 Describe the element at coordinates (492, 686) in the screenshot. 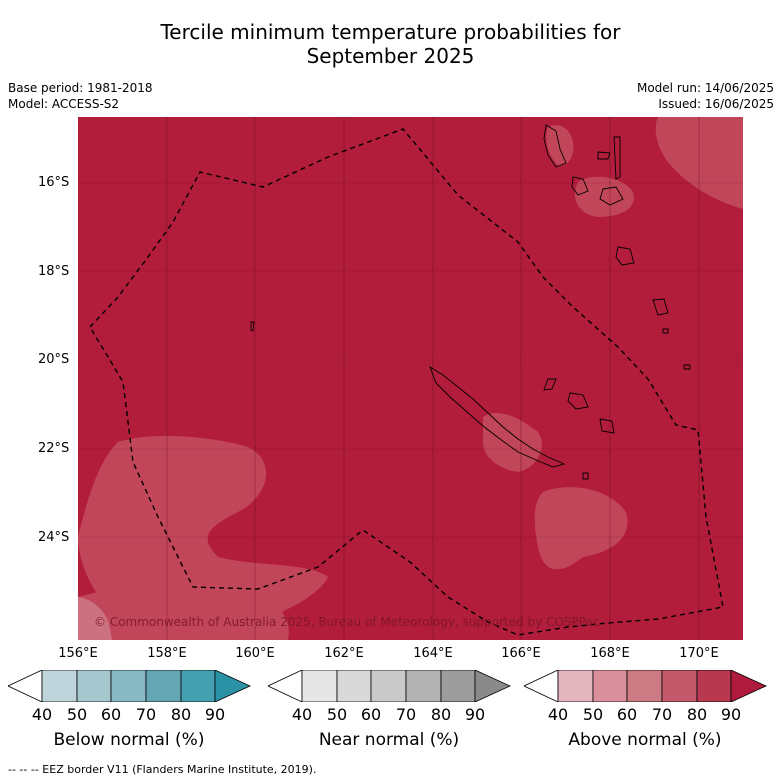

I see `colorbar-near-arrow-right` at that location.